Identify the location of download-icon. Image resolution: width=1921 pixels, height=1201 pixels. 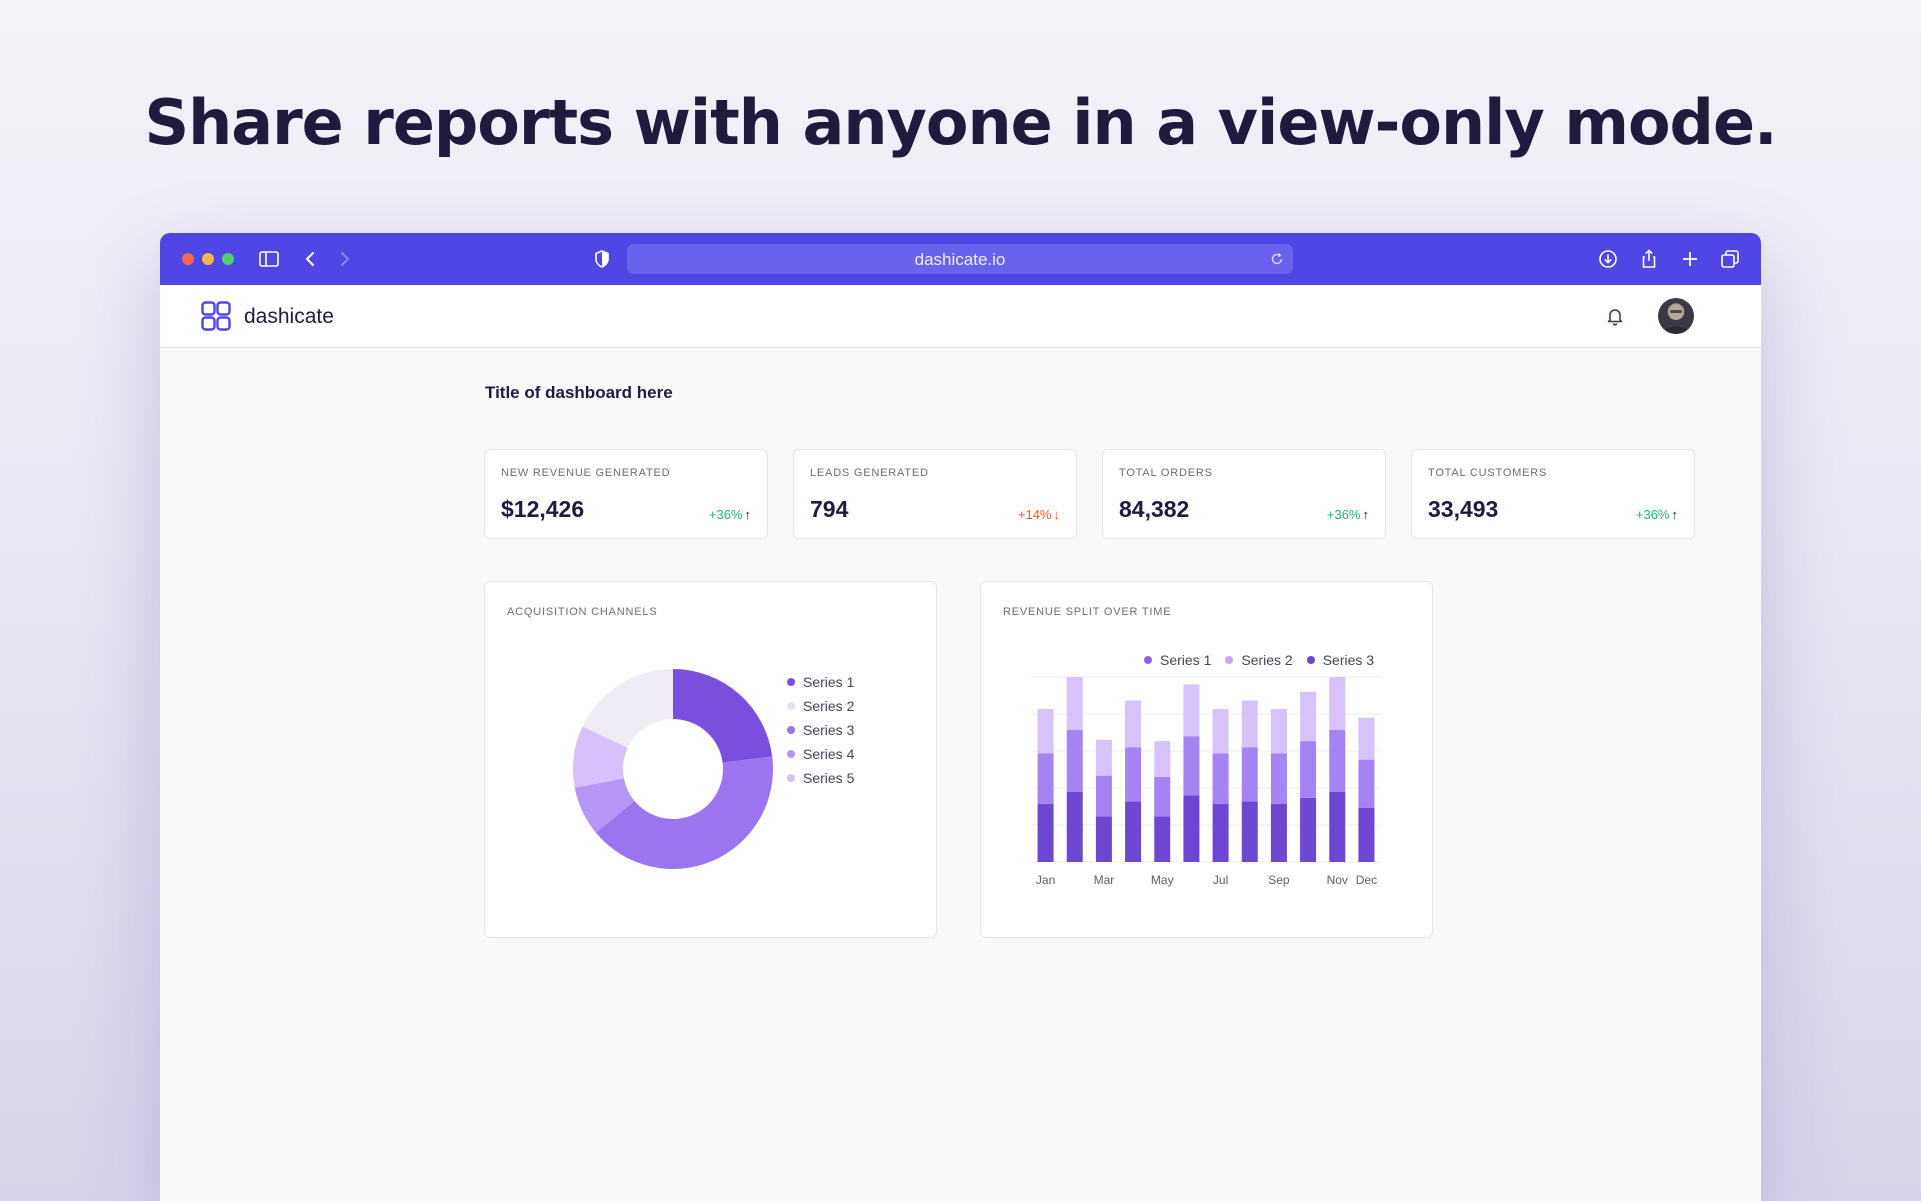
(1608, 259).